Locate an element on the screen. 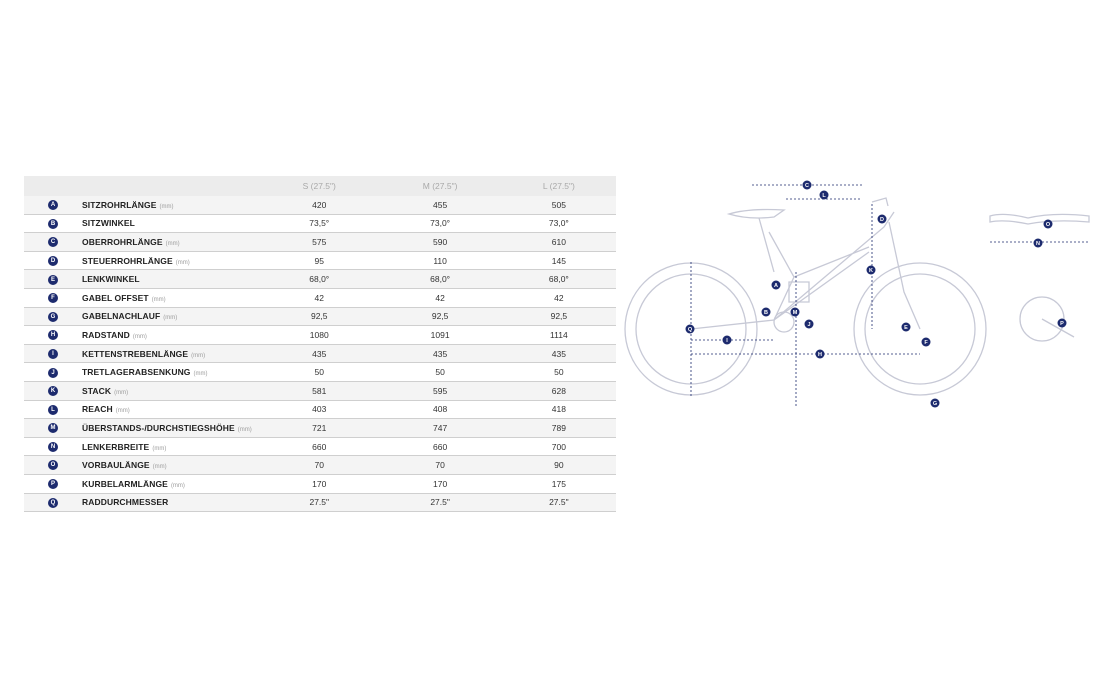 This screenshot has width=1119, height=689. value-s: 73,5° is located at coordinates (319, 224).